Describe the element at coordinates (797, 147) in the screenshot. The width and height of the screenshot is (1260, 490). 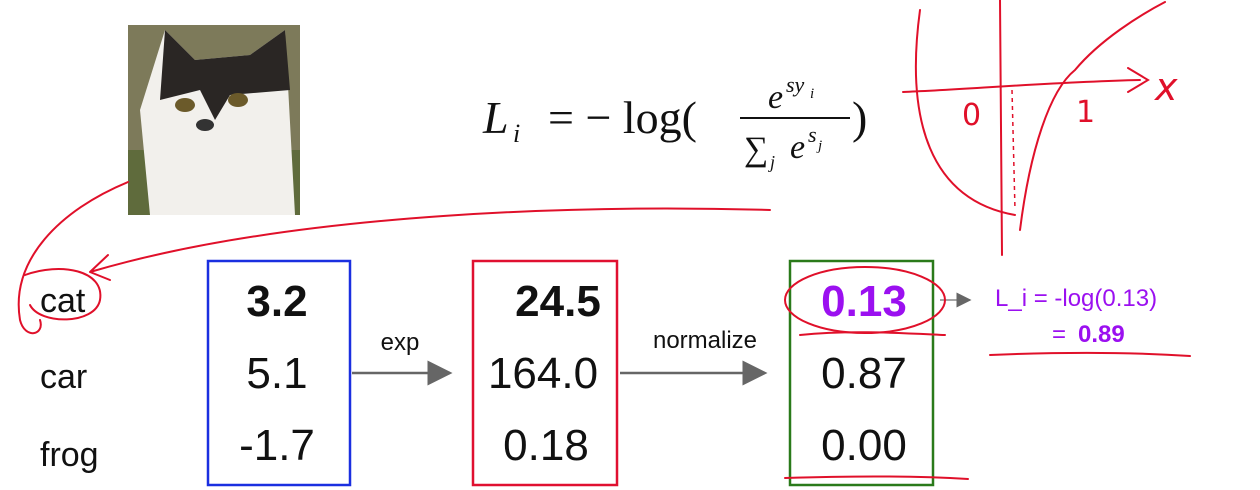
I see `formula-den-base: e` at that location.